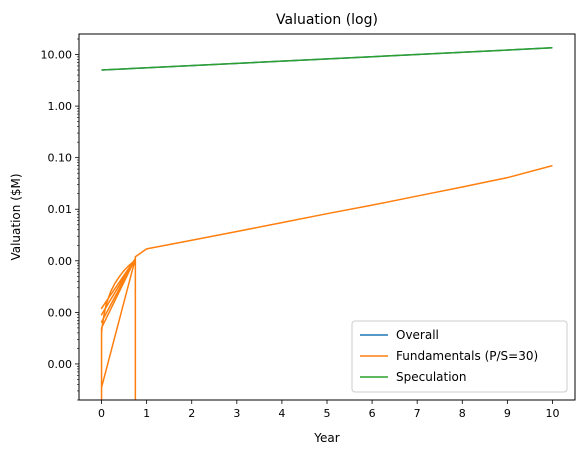 The image size is (584, 459). What do you see at coordinates (146, 413) in the screenshot?
I see `x-tick-label: 1` at bounding box center [146, 413].